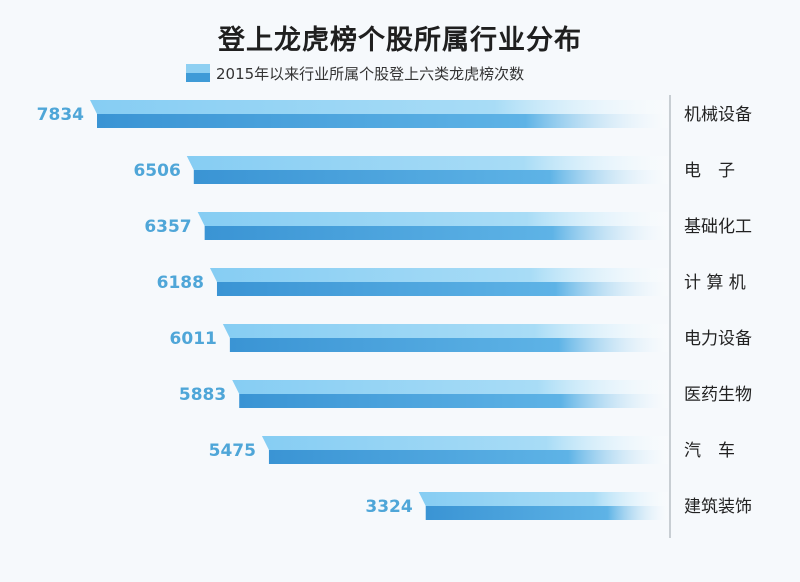  What do you see at coordinates (709, 451) in the screenshot?
I see `category-label: 汽 车` at bounding box center [709, 451].